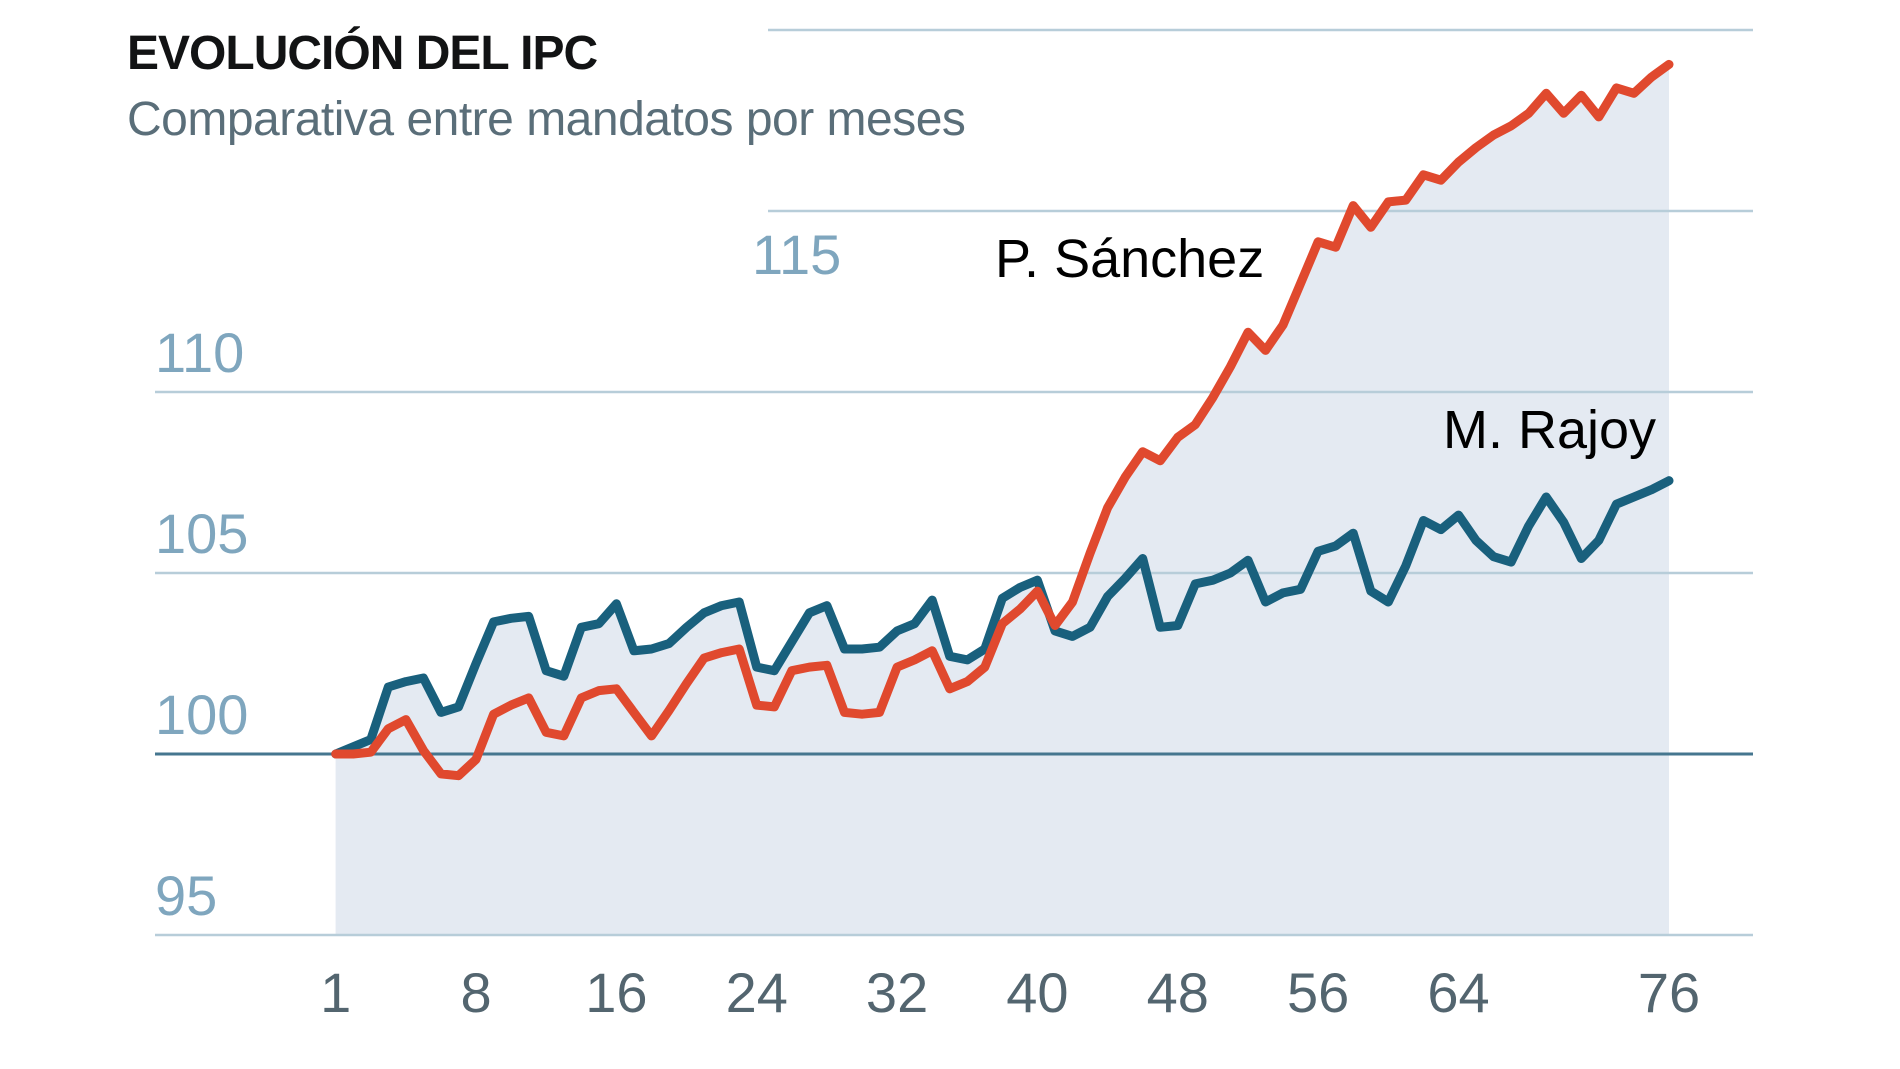 This screenshot has width=1900, height=1069. What do you see at coordinates (756, 992) in the screenshot?
I see `x-axis-tick-24: 24` at bounding box center [756, 992].